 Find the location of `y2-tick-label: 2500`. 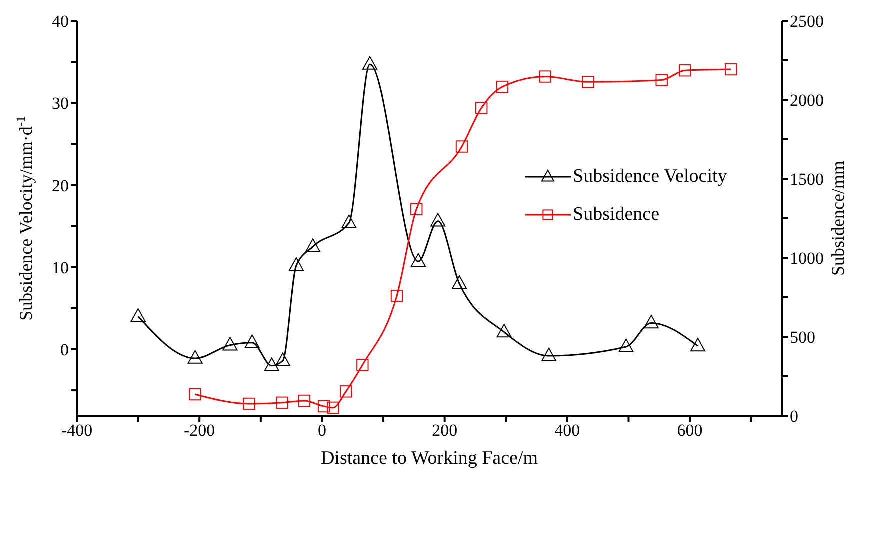

y2-tick-label: 2500 is located at coordinates (807, 22).